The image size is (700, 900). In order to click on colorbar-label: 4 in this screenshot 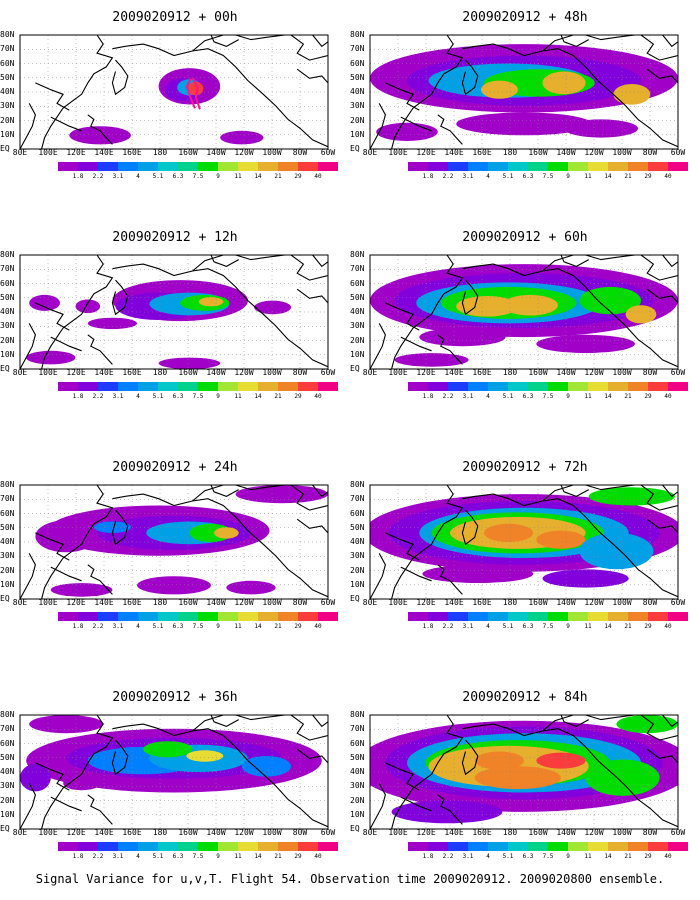, I will do `click(138, 626)`.